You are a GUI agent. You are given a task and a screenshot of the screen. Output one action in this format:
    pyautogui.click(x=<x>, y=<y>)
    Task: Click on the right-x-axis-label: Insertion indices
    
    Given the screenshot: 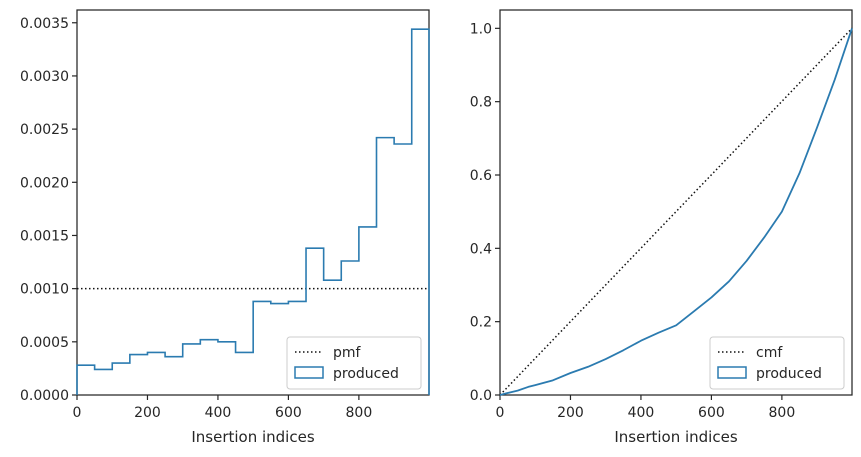 What is the action you would take?
    pyautogui.click(x=675, y=437)
    